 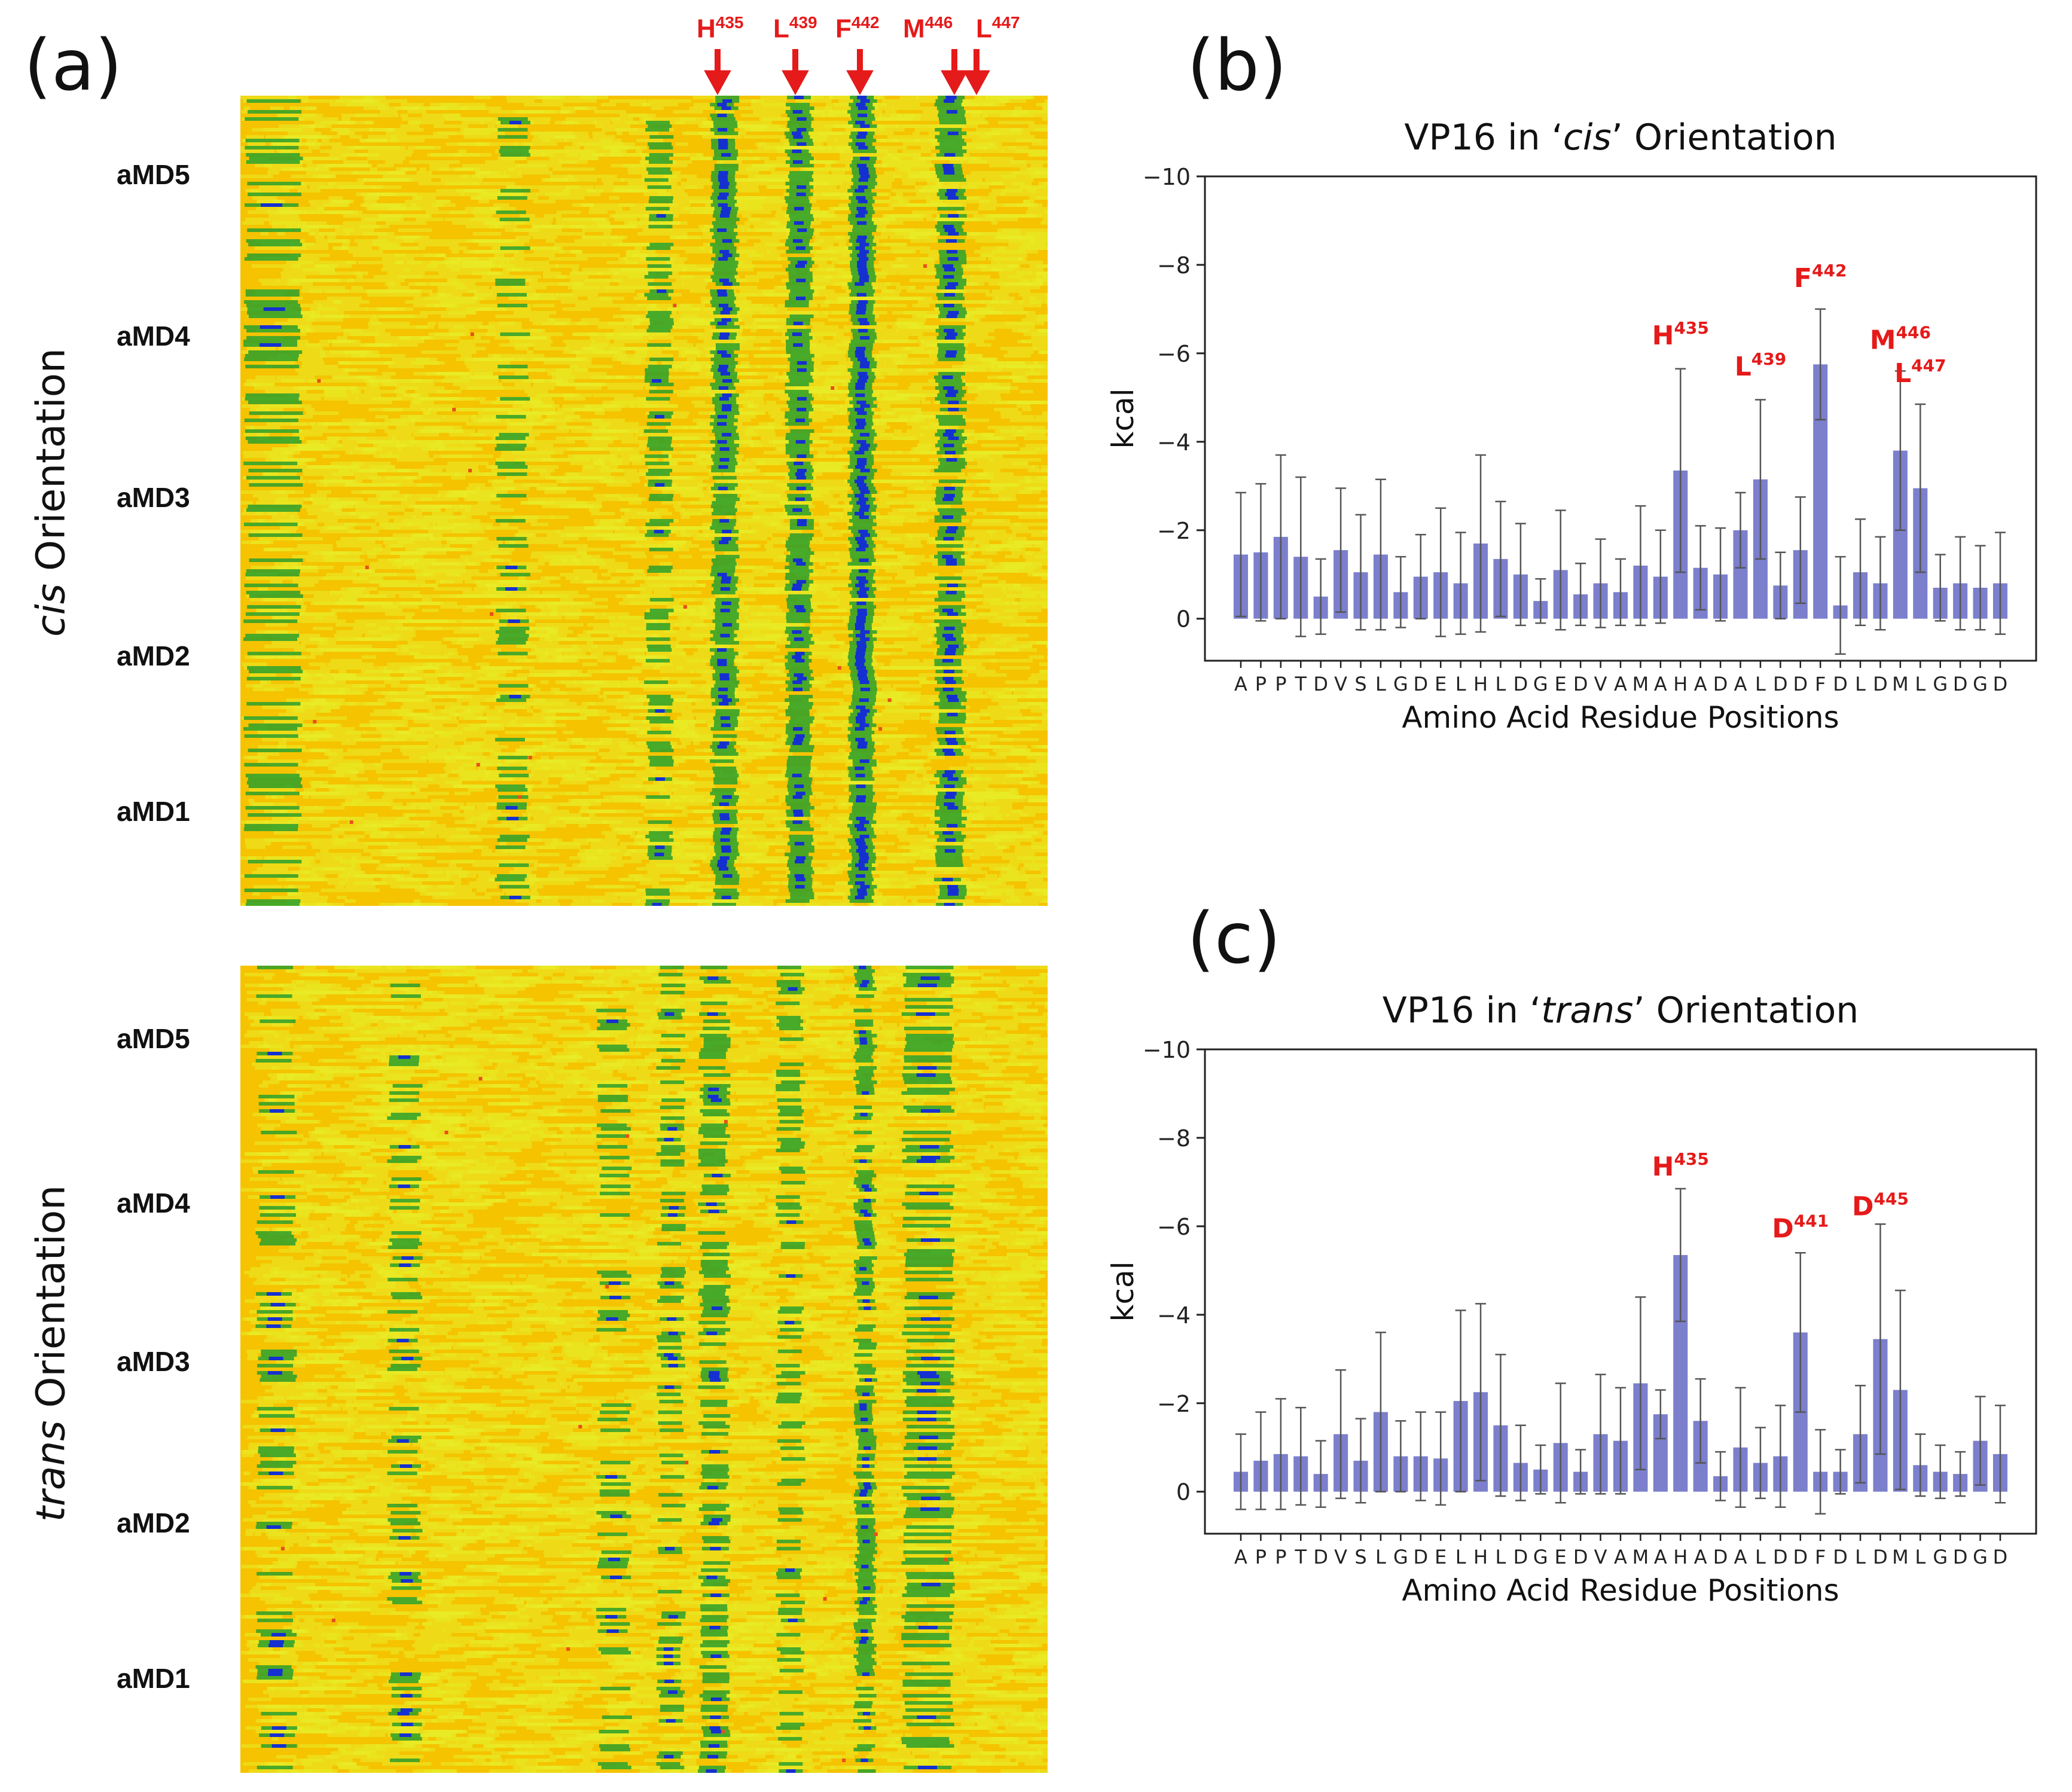 I want to click on run-label-top-aMD4: aMD4, so click(x=153, y=336).